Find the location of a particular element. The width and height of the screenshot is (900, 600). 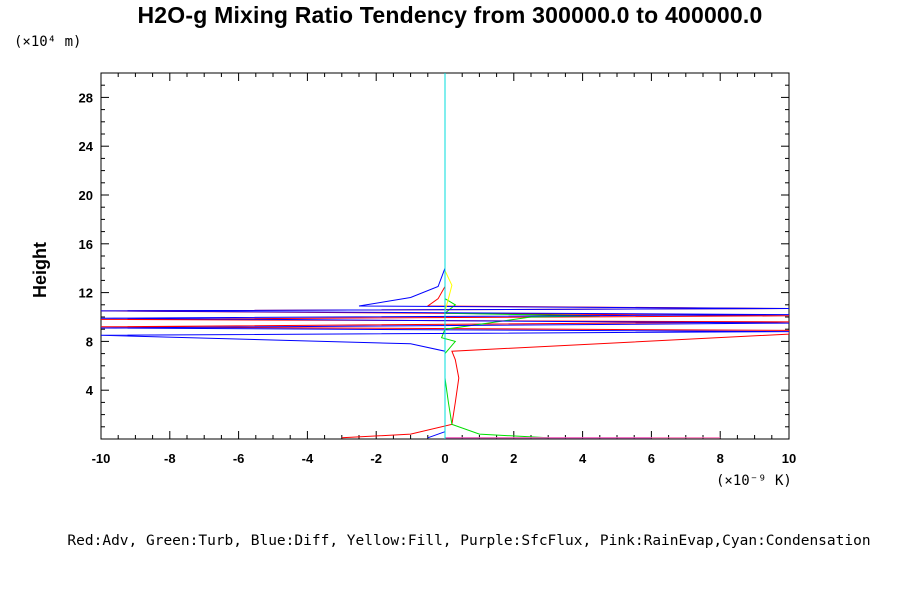

y-tick-label: 24 is located at coordinates (86, 146).